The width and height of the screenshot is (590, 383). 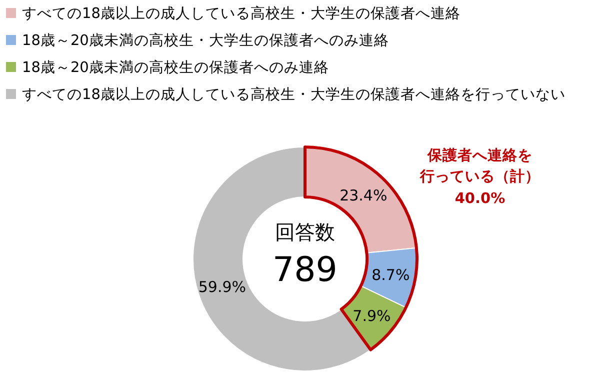 I want to click on text: 40.0%, so click(x=480, y=199).